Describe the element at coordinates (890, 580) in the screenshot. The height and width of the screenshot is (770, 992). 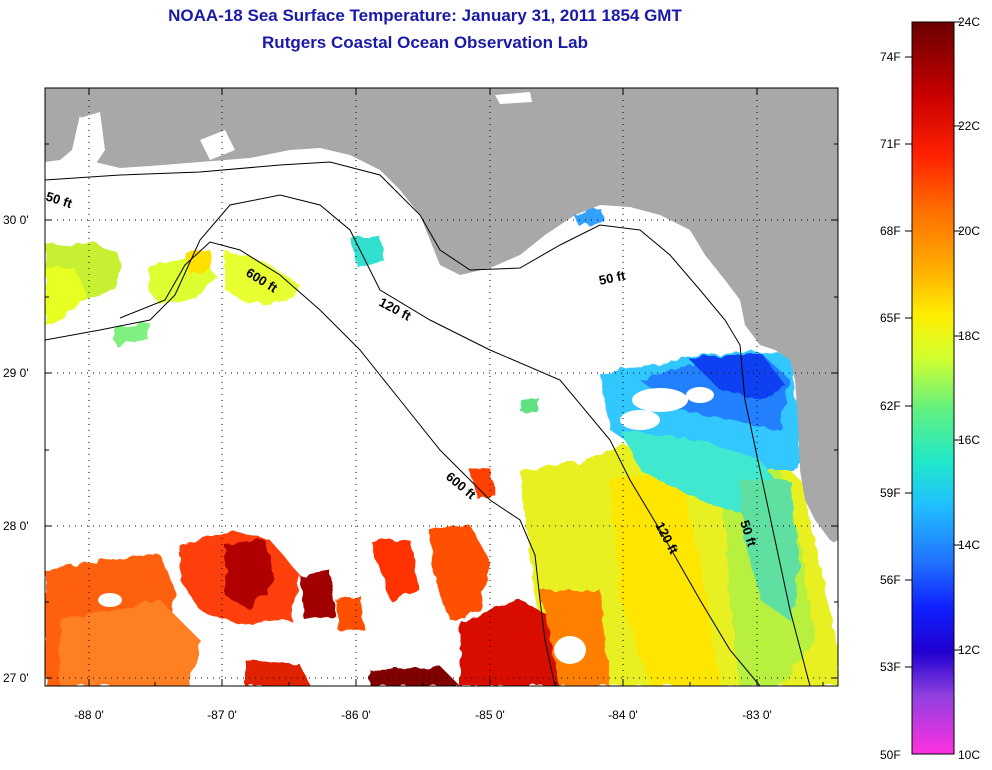
I see `colorbar-label-f: 56F` at that location.